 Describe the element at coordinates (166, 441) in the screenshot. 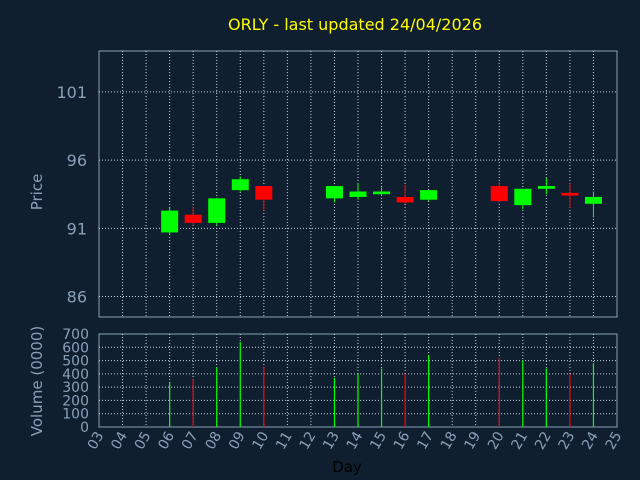

I see `x-tick-label: 06` at that location.